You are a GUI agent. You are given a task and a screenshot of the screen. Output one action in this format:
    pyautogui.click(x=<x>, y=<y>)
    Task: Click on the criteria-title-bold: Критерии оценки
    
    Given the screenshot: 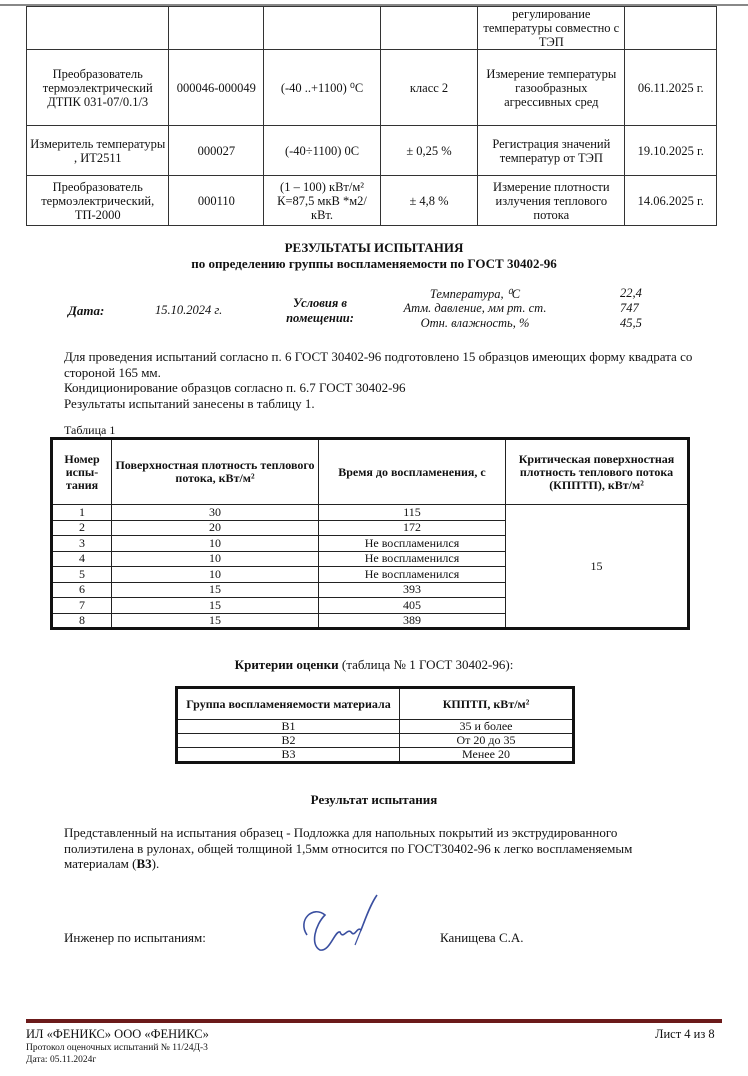 What is the action you would take?
    pyautogui.click(x=286, y=664)
    